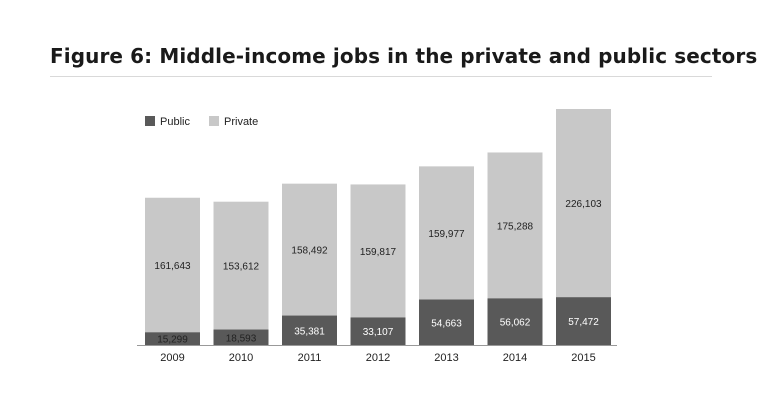 This screenshot has height=411, width=762. I want to click on legend-label-public: Public, so click(175, 122).